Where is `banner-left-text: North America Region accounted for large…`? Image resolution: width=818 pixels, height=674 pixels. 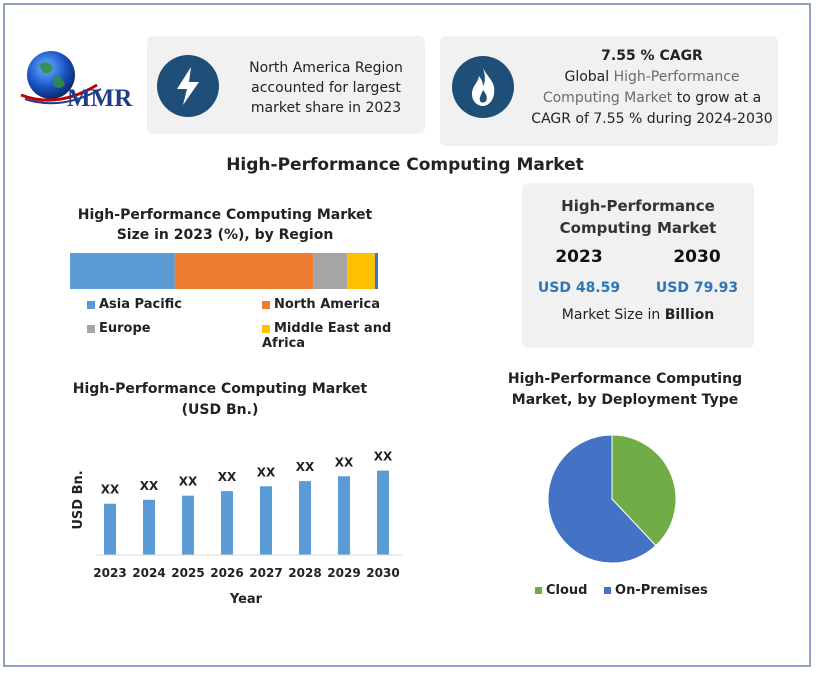
banner-left-text: North America Region accounted for large… is located at coordinates (326, 88).